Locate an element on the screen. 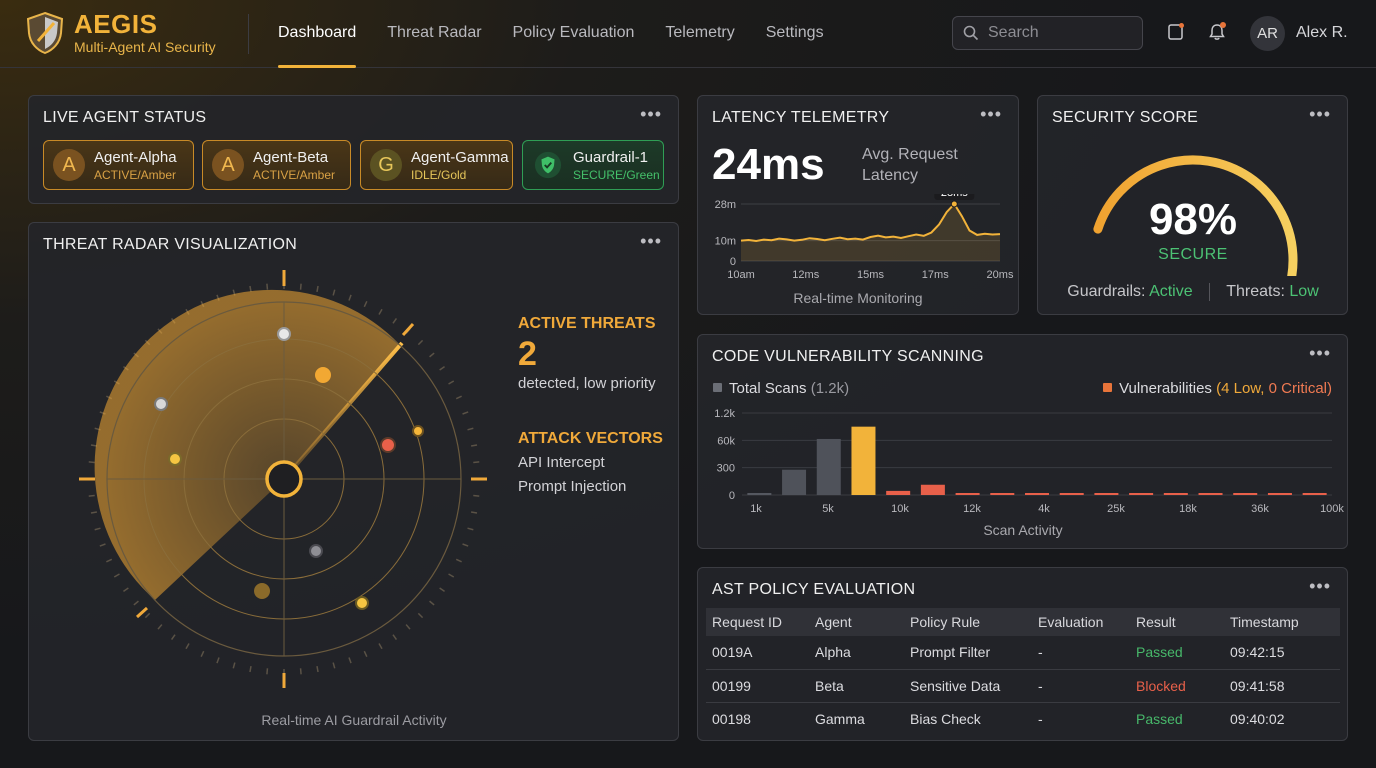 The image size is (1376, 768). radar-blip-threat is located at coordinates (388, 445).